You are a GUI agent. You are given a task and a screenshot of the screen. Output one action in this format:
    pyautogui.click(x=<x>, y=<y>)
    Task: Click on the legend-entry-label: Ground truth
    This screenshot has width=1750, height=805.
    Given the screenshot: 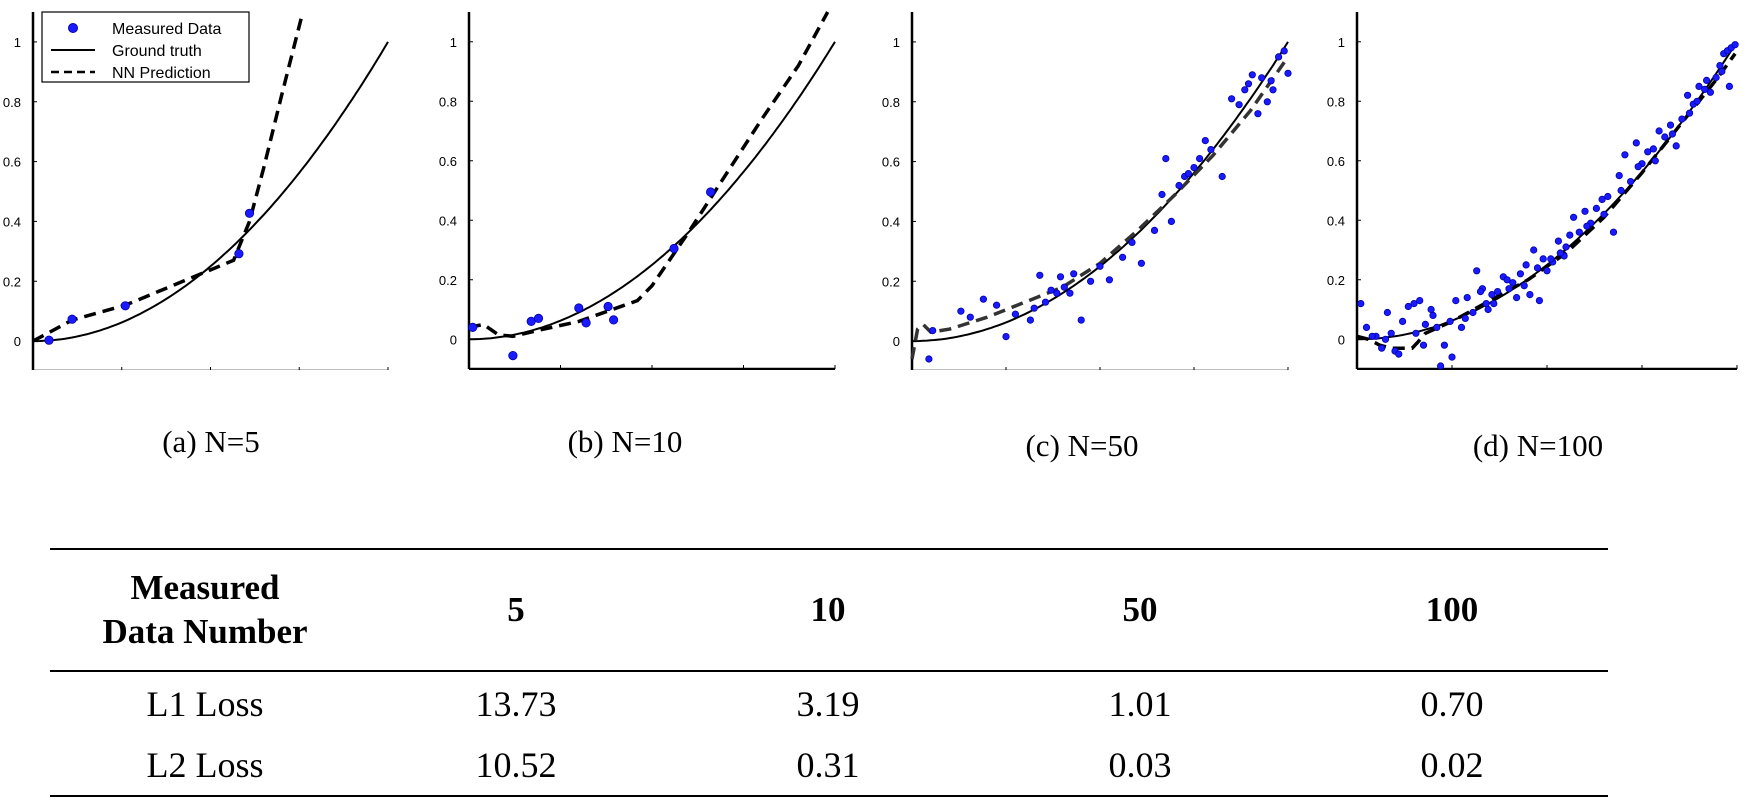 What is the action you would take?
    pyautogui.click(x=157, y=51)
    